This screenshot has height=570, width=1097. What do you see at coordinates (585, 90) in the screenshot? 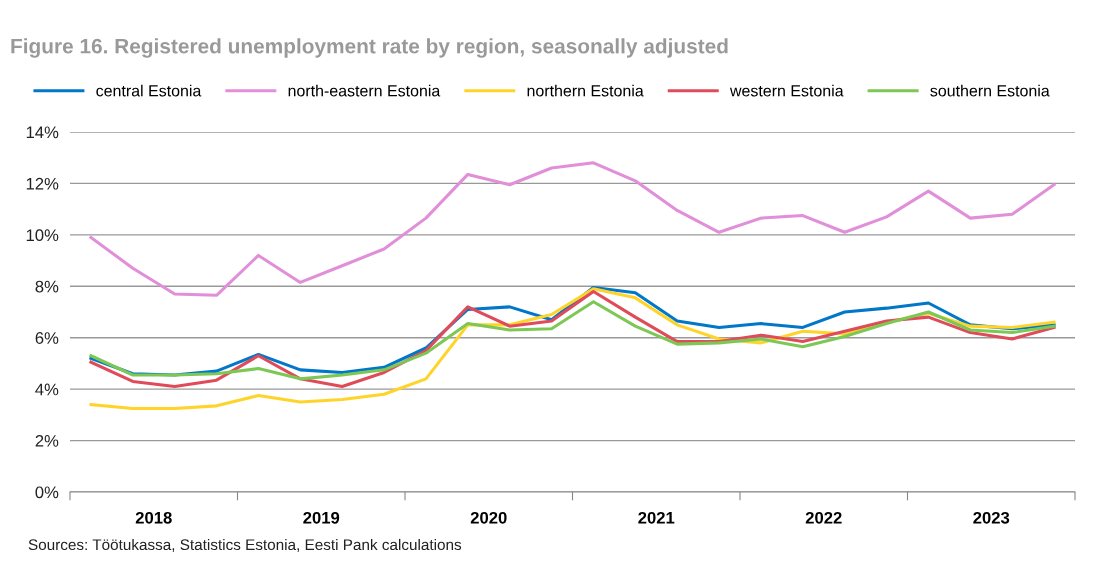
I see `legend-label: northern Estonia` at bounding box center [585, 90].